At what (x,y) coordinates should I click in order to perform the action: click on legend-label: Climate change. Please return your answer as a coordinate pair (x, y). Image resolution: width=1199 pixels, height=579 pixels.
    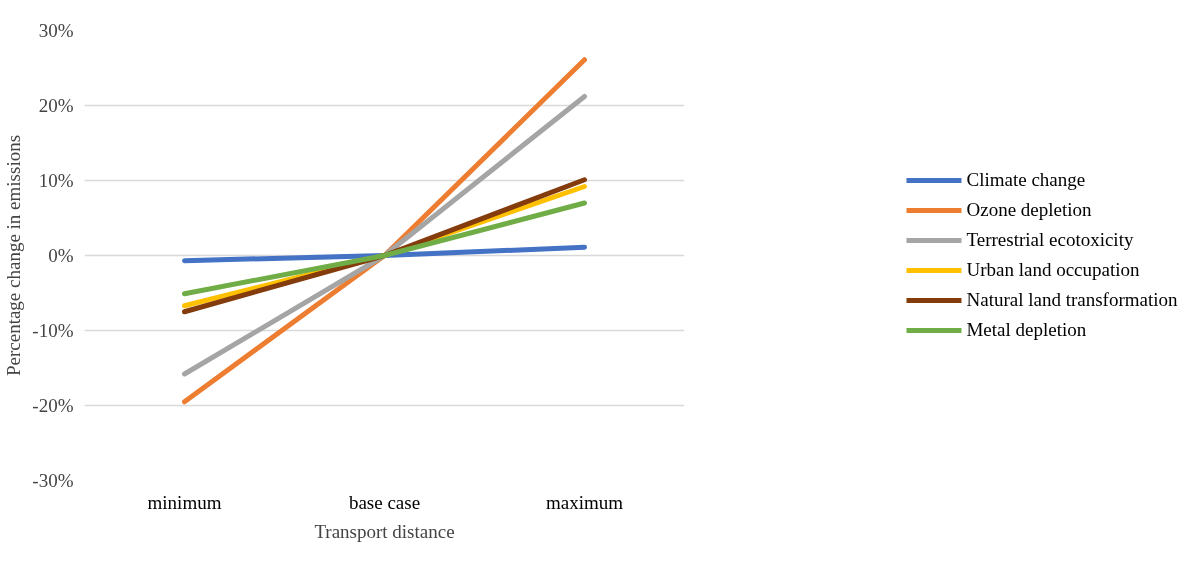
    Looking at the image, I should click on (1026, 180).